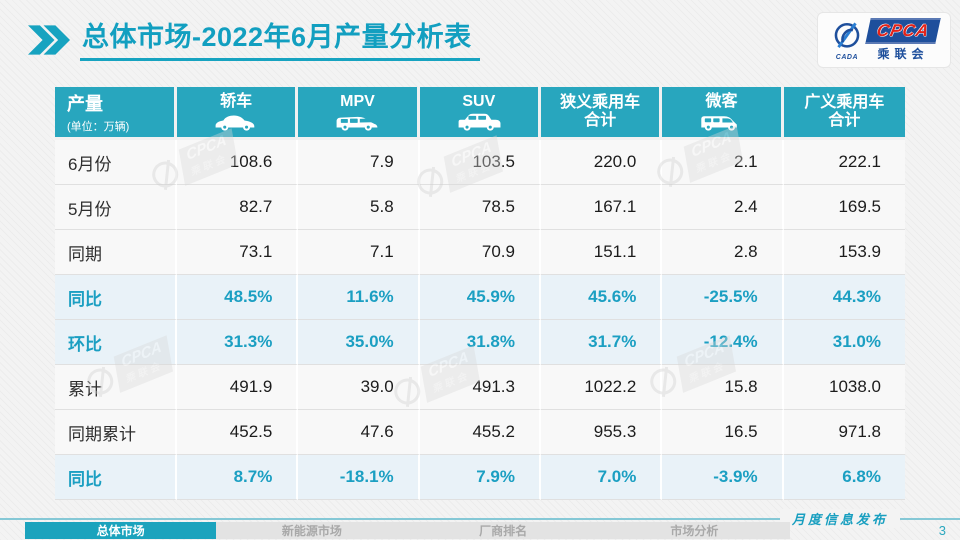 The image size is (960, 540). What do you see at coordinates (721, 121) in the screenshot?
I see `microvan-icon` at bounding box center [721, 121].